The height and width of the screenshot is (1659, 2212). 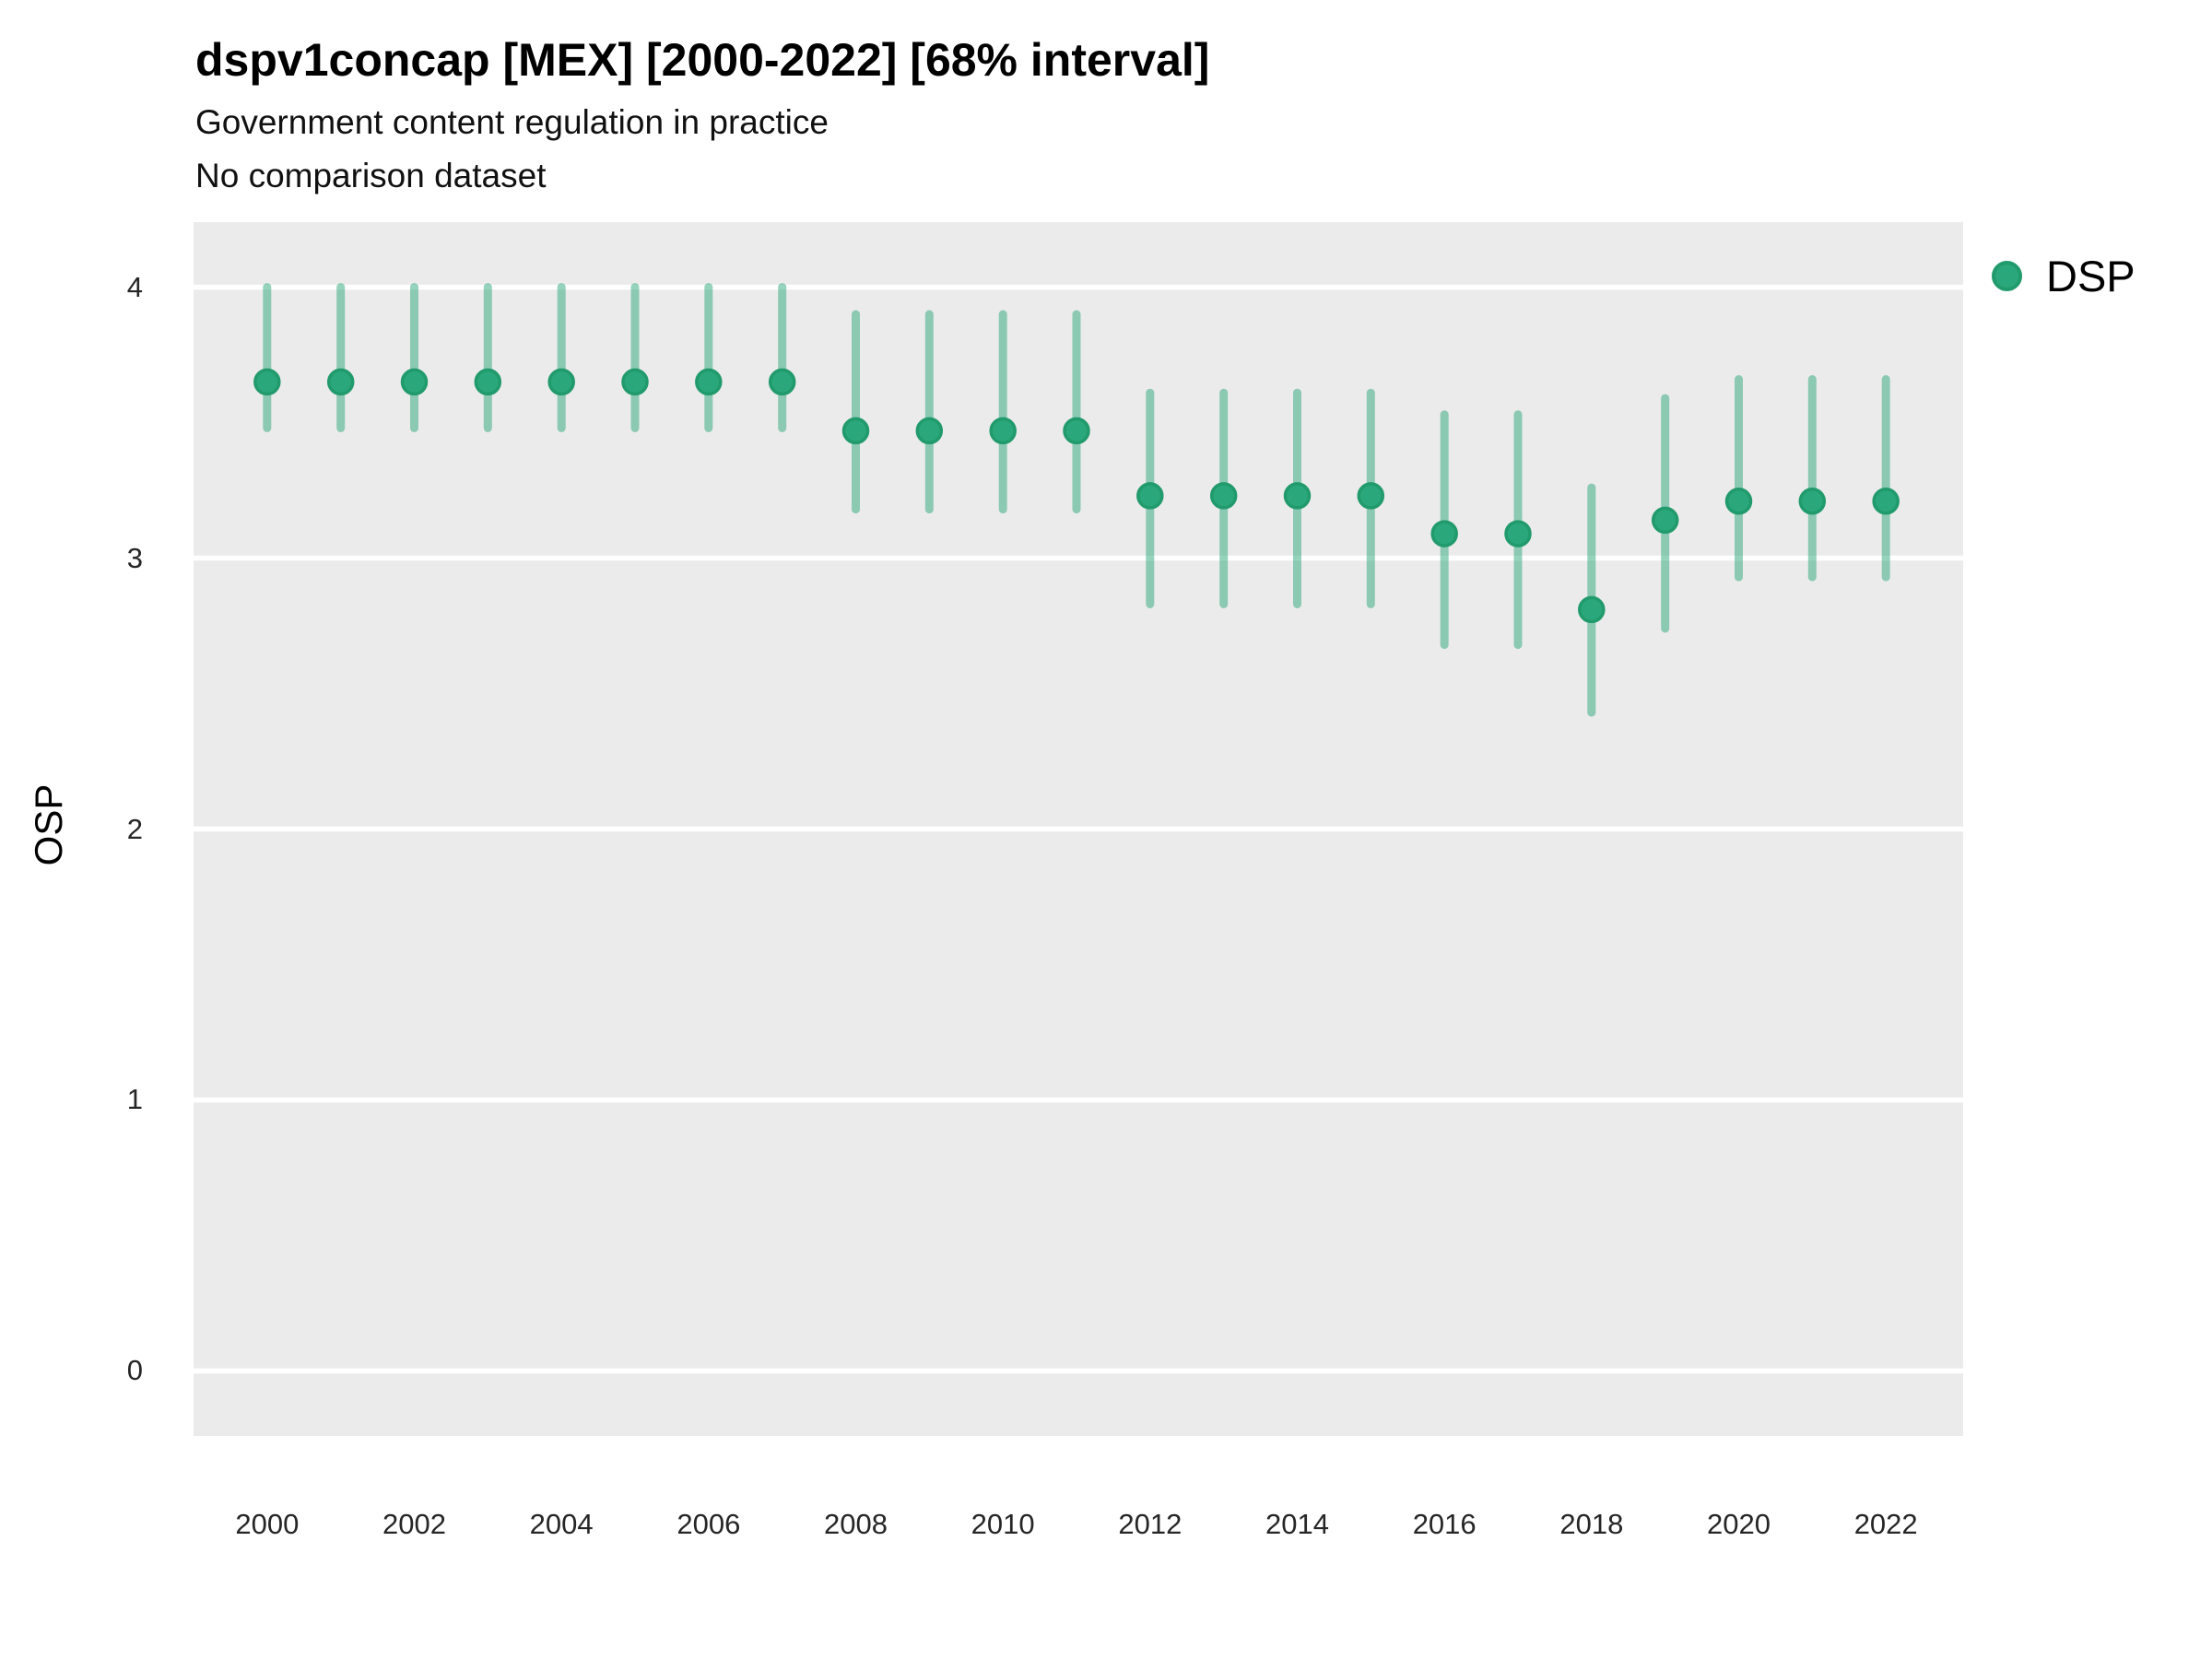 What do you see at coordinates (1444, 533) in the screenshot?
I see `data-point-DSP-2016` at bounding box center [1444, 533].